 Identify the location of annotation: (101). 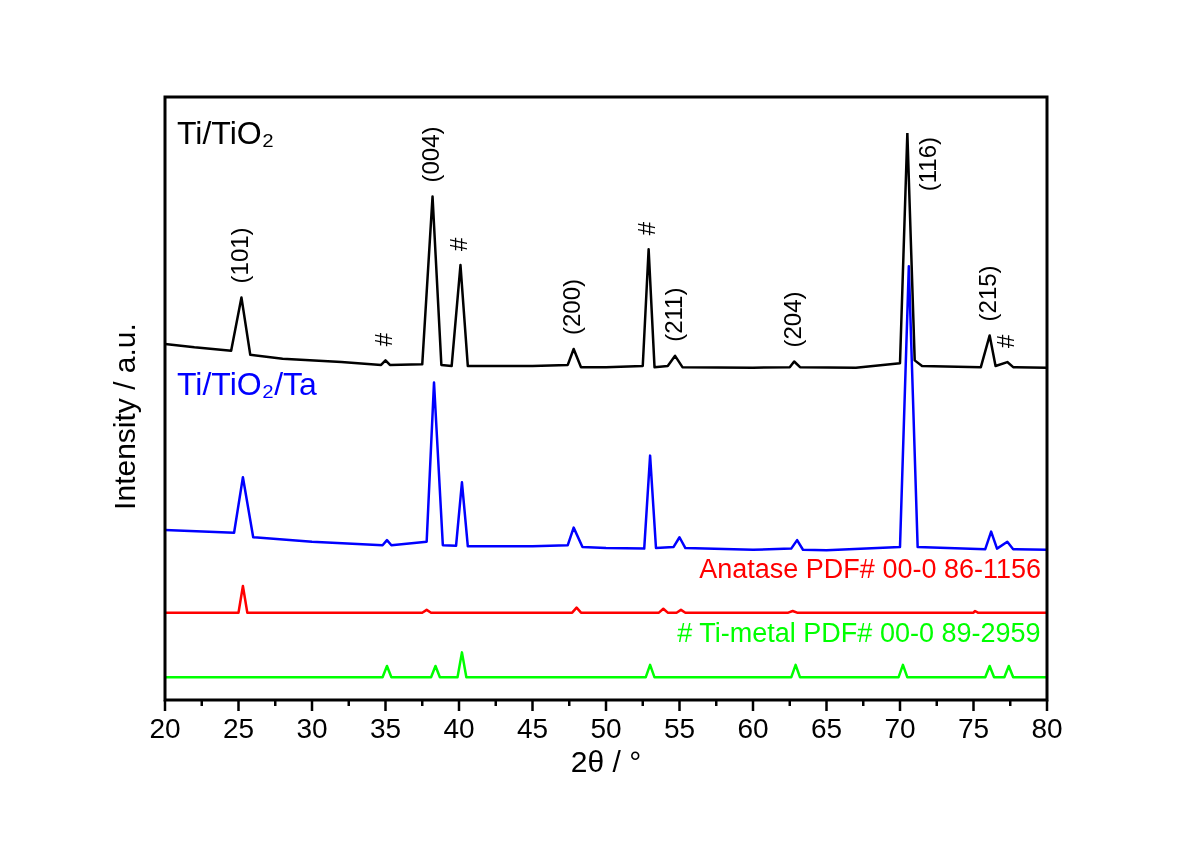
(240, 255).